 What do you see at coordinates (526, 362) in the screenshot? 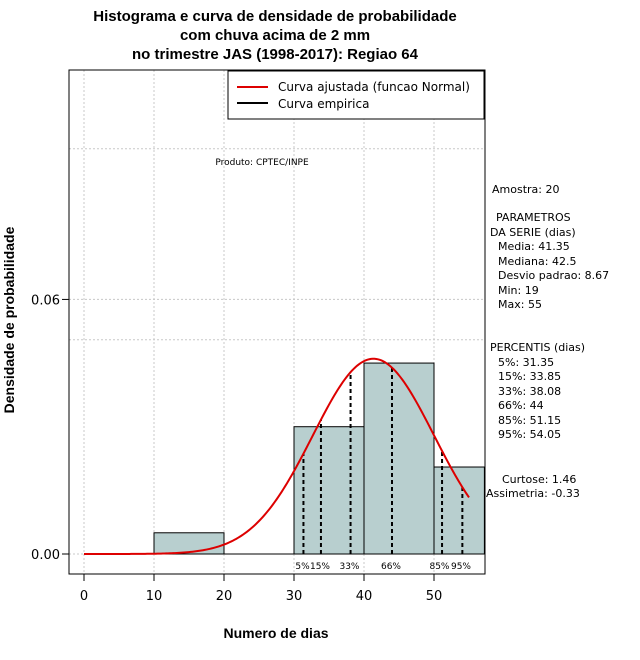
I see `percentil-05: 5%: 31.35` at bounding box center [526, 362].